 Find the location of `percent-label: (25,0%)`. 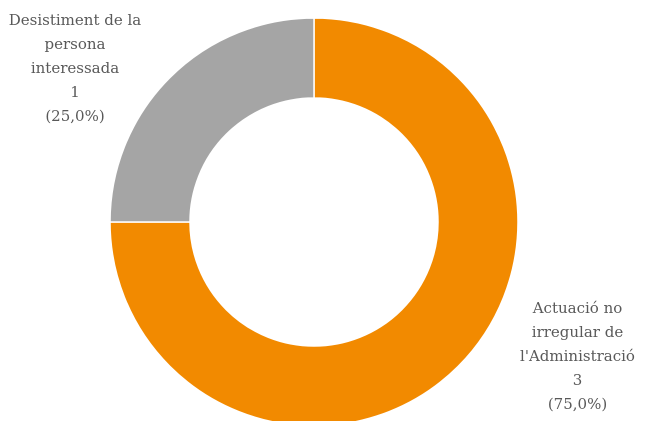

percent-label: (25,0%) is located at coordinates (75, 116).